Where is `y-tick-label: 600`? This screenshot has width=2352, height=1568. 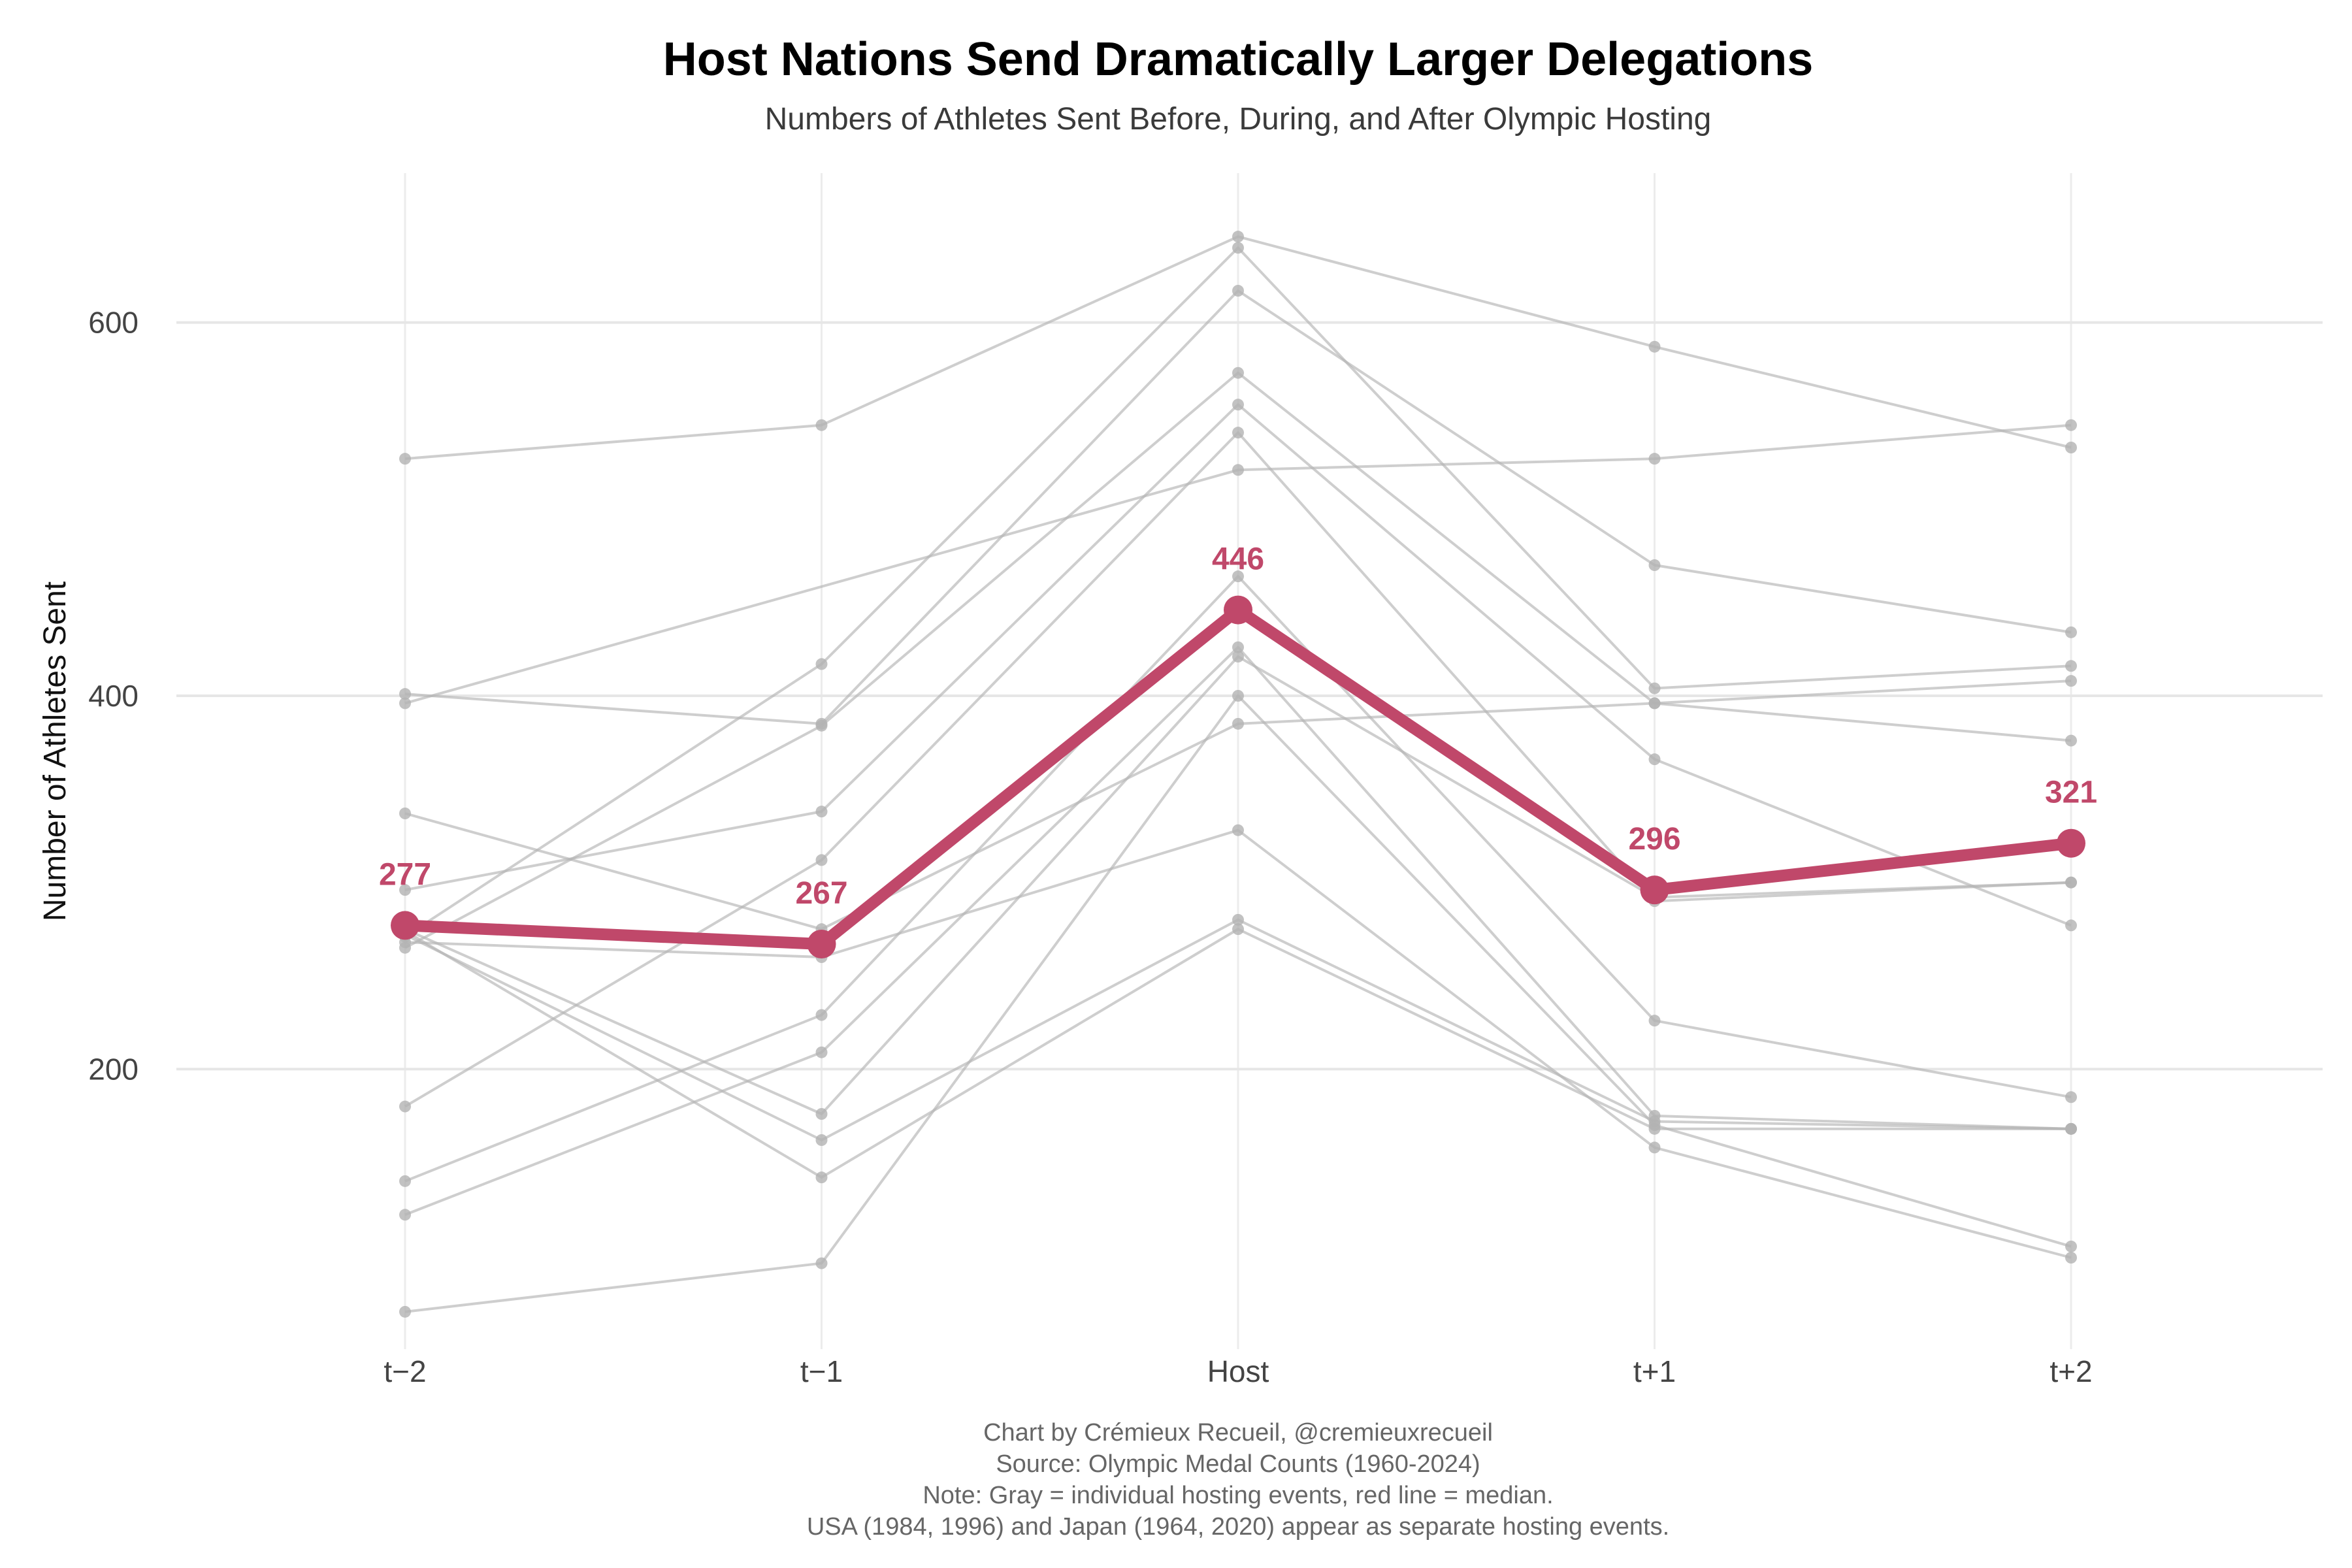
y-tick-label: 600 is located at coordinates (113, 323).